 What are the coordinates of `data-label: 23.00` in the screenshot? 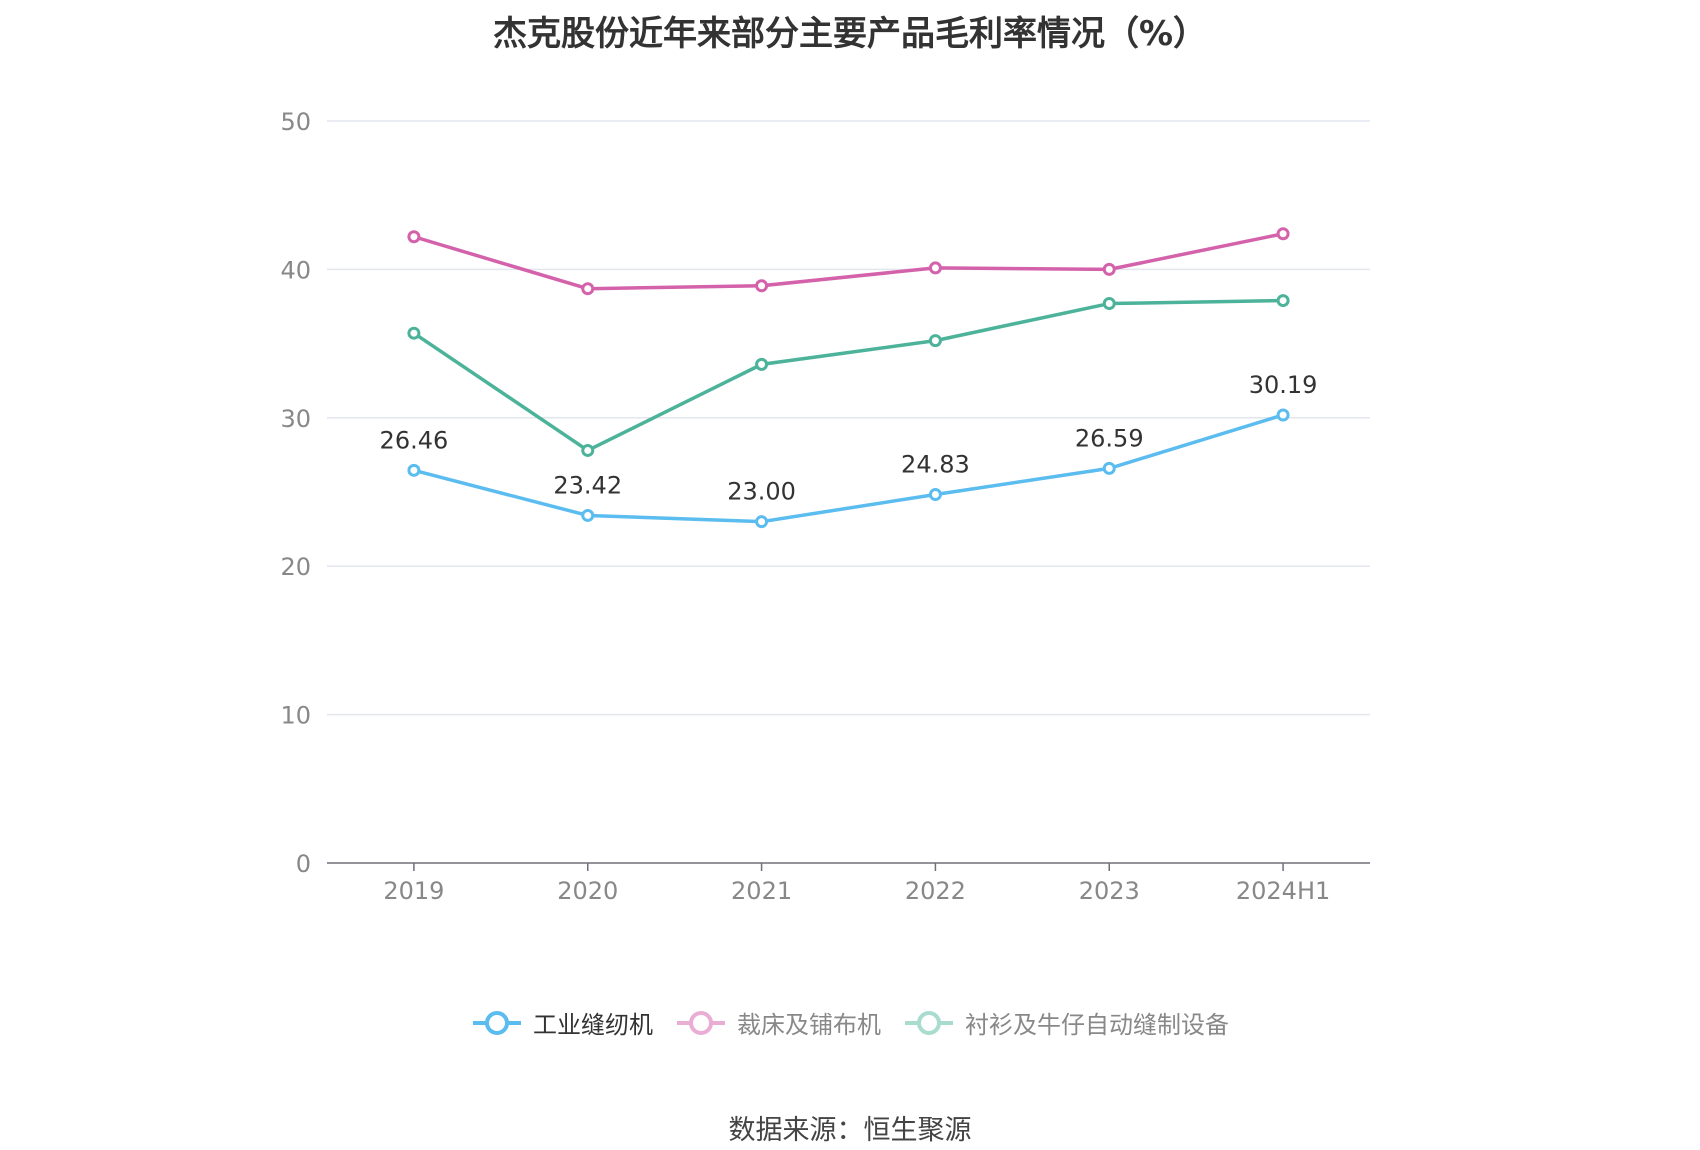 It's located at (761, 492).